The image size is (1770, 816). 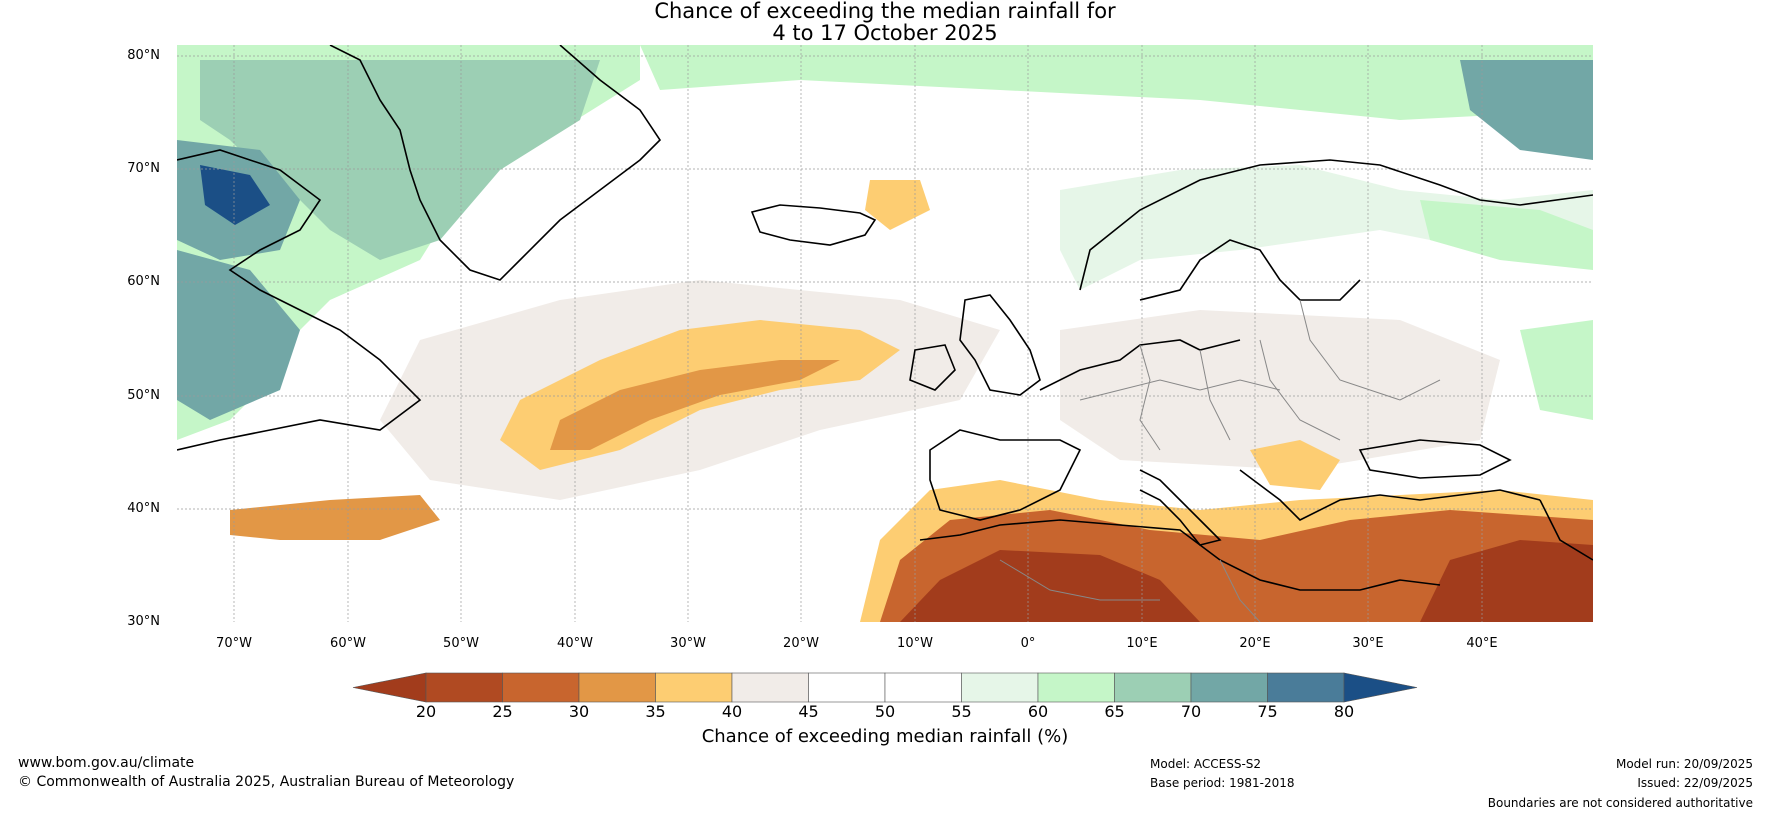 I want to click on coast-scandinavia, so click(x=1336, y=225).